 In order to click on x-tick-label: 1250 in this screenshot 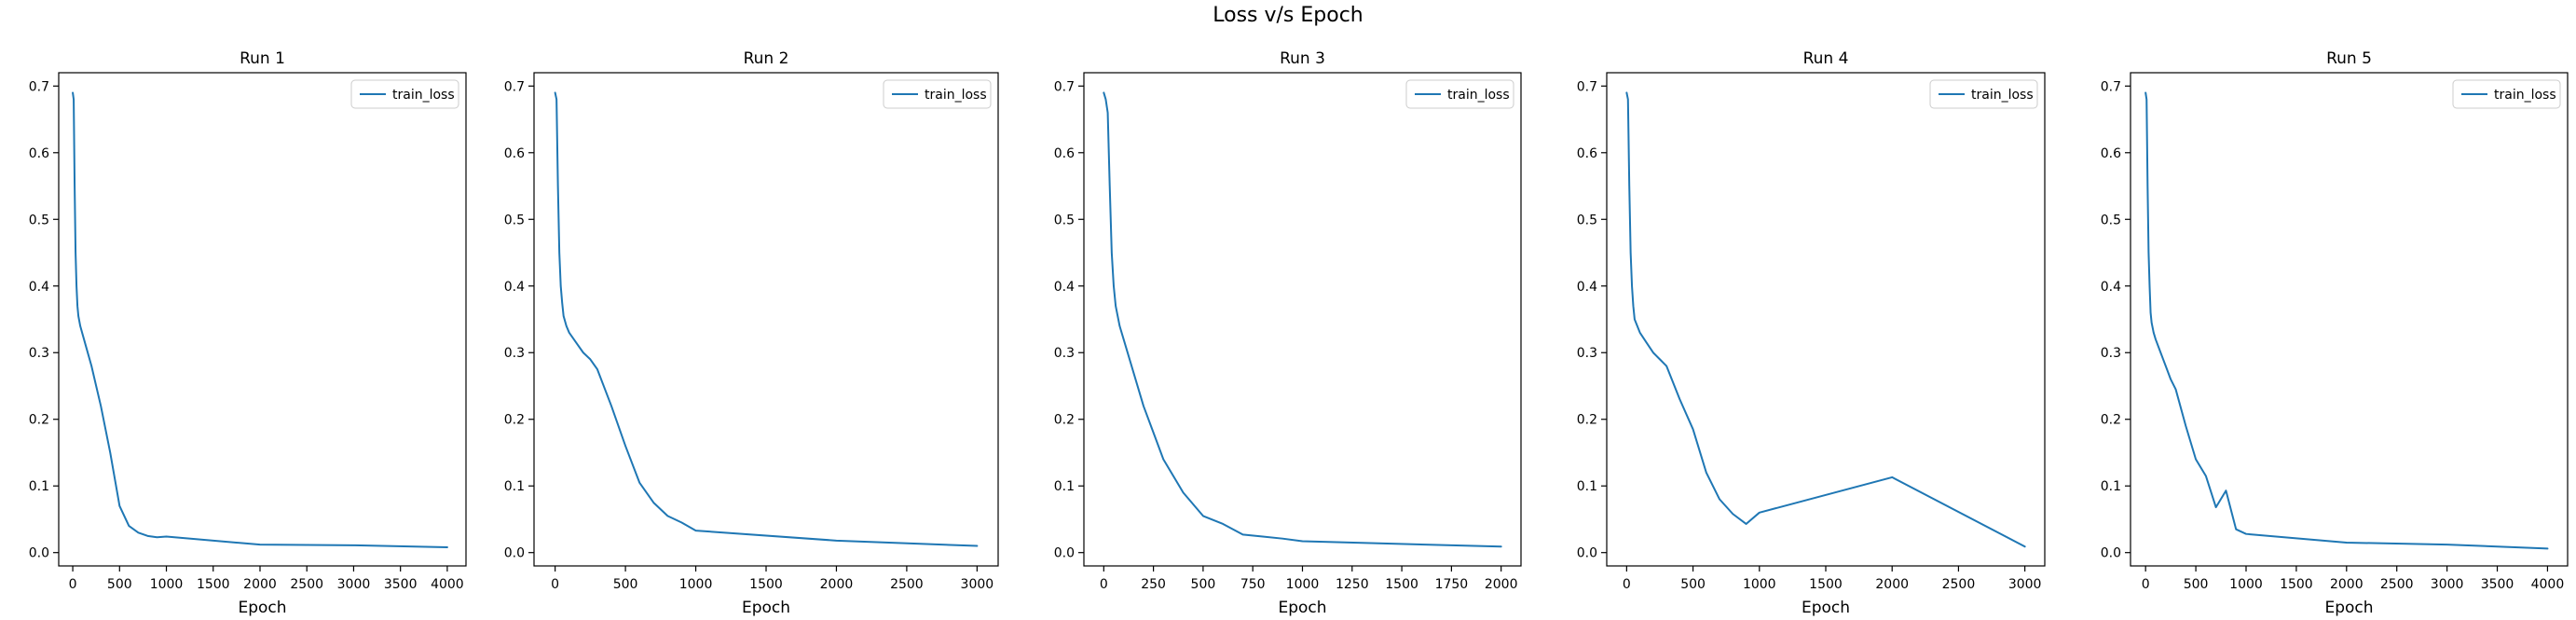, I will do `click(1352, 584)`.